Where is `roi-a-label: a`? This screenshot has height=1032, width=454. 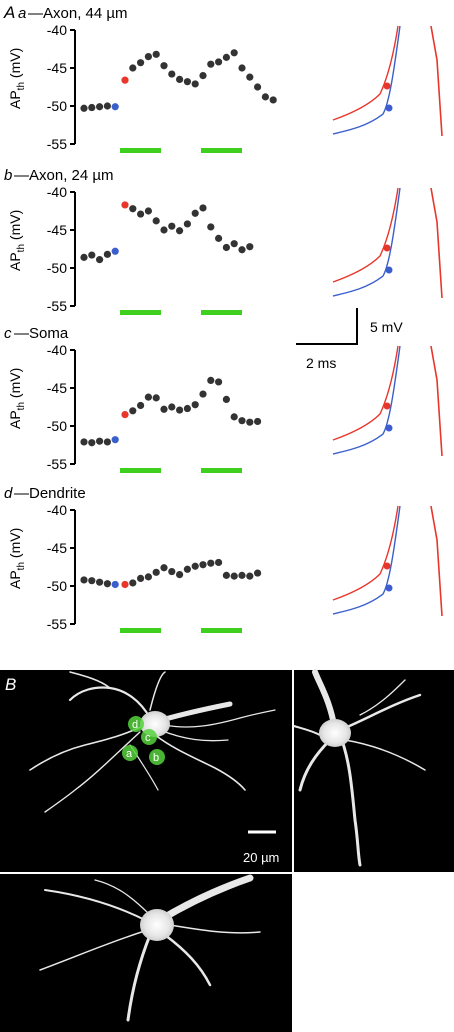 roi-a-label: a is located at coordinates (129, 754).